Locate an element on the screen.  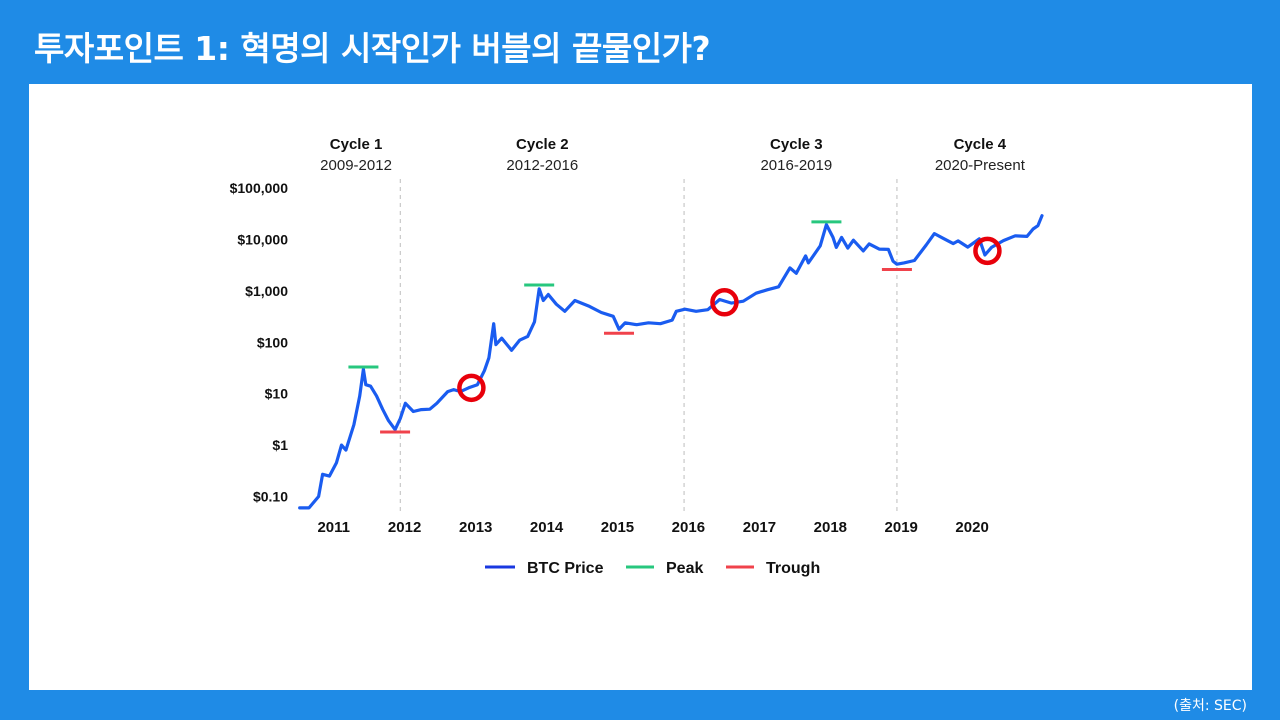
chart-legend: BTC Price Peak Trough is located at coordinates (652, 568).